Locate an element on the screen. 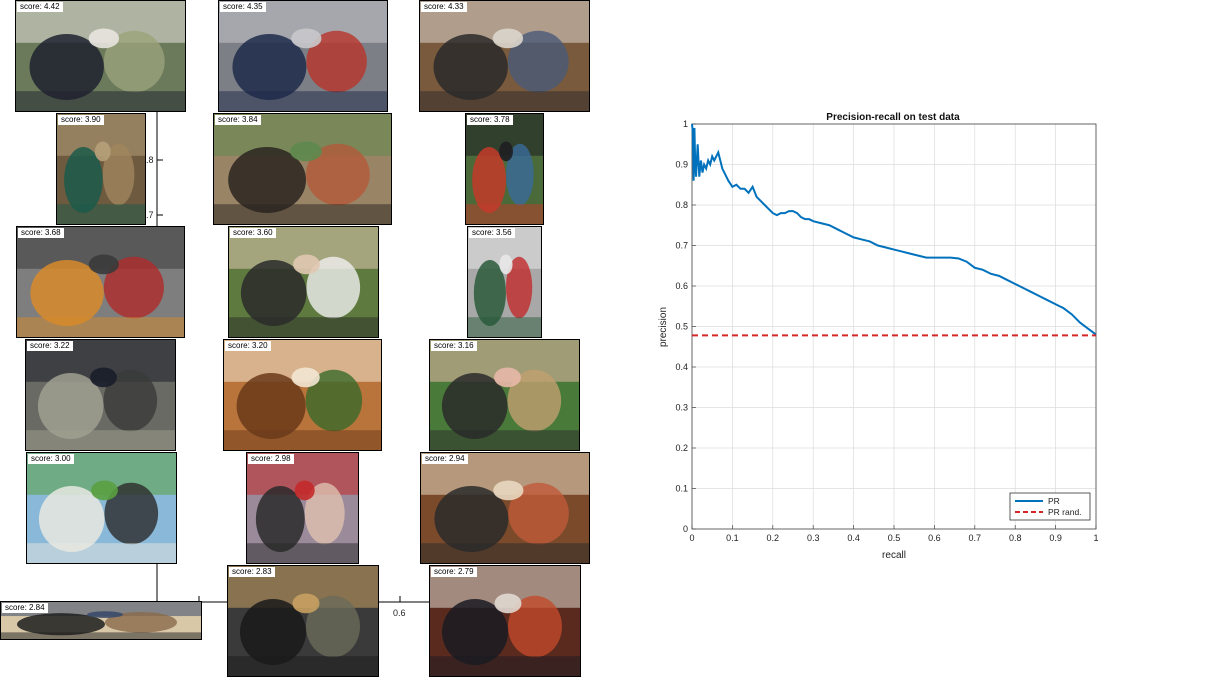 The image size is (1212, 677). thumbnail: score: 3.22 is located at coordinates (100, 395).